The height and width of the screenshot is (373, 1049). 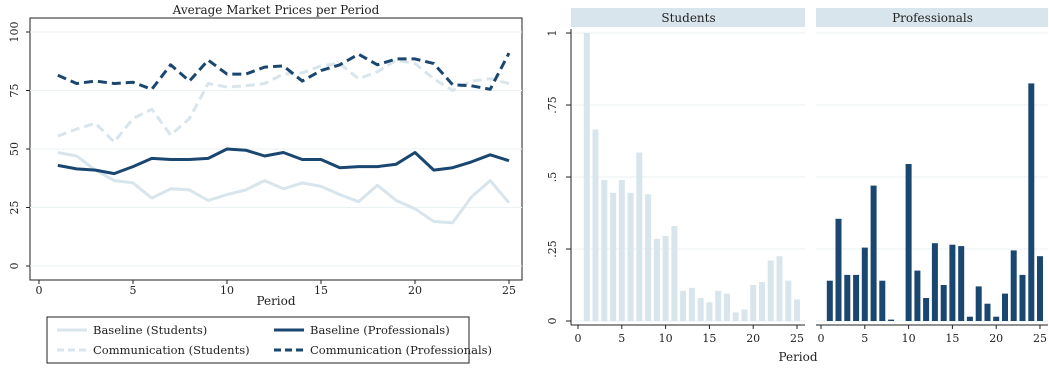 What do you see at coordinates (552, 33) in the screenshot?
I see `y-tick-label: 1` at bounding box center [552, 33].